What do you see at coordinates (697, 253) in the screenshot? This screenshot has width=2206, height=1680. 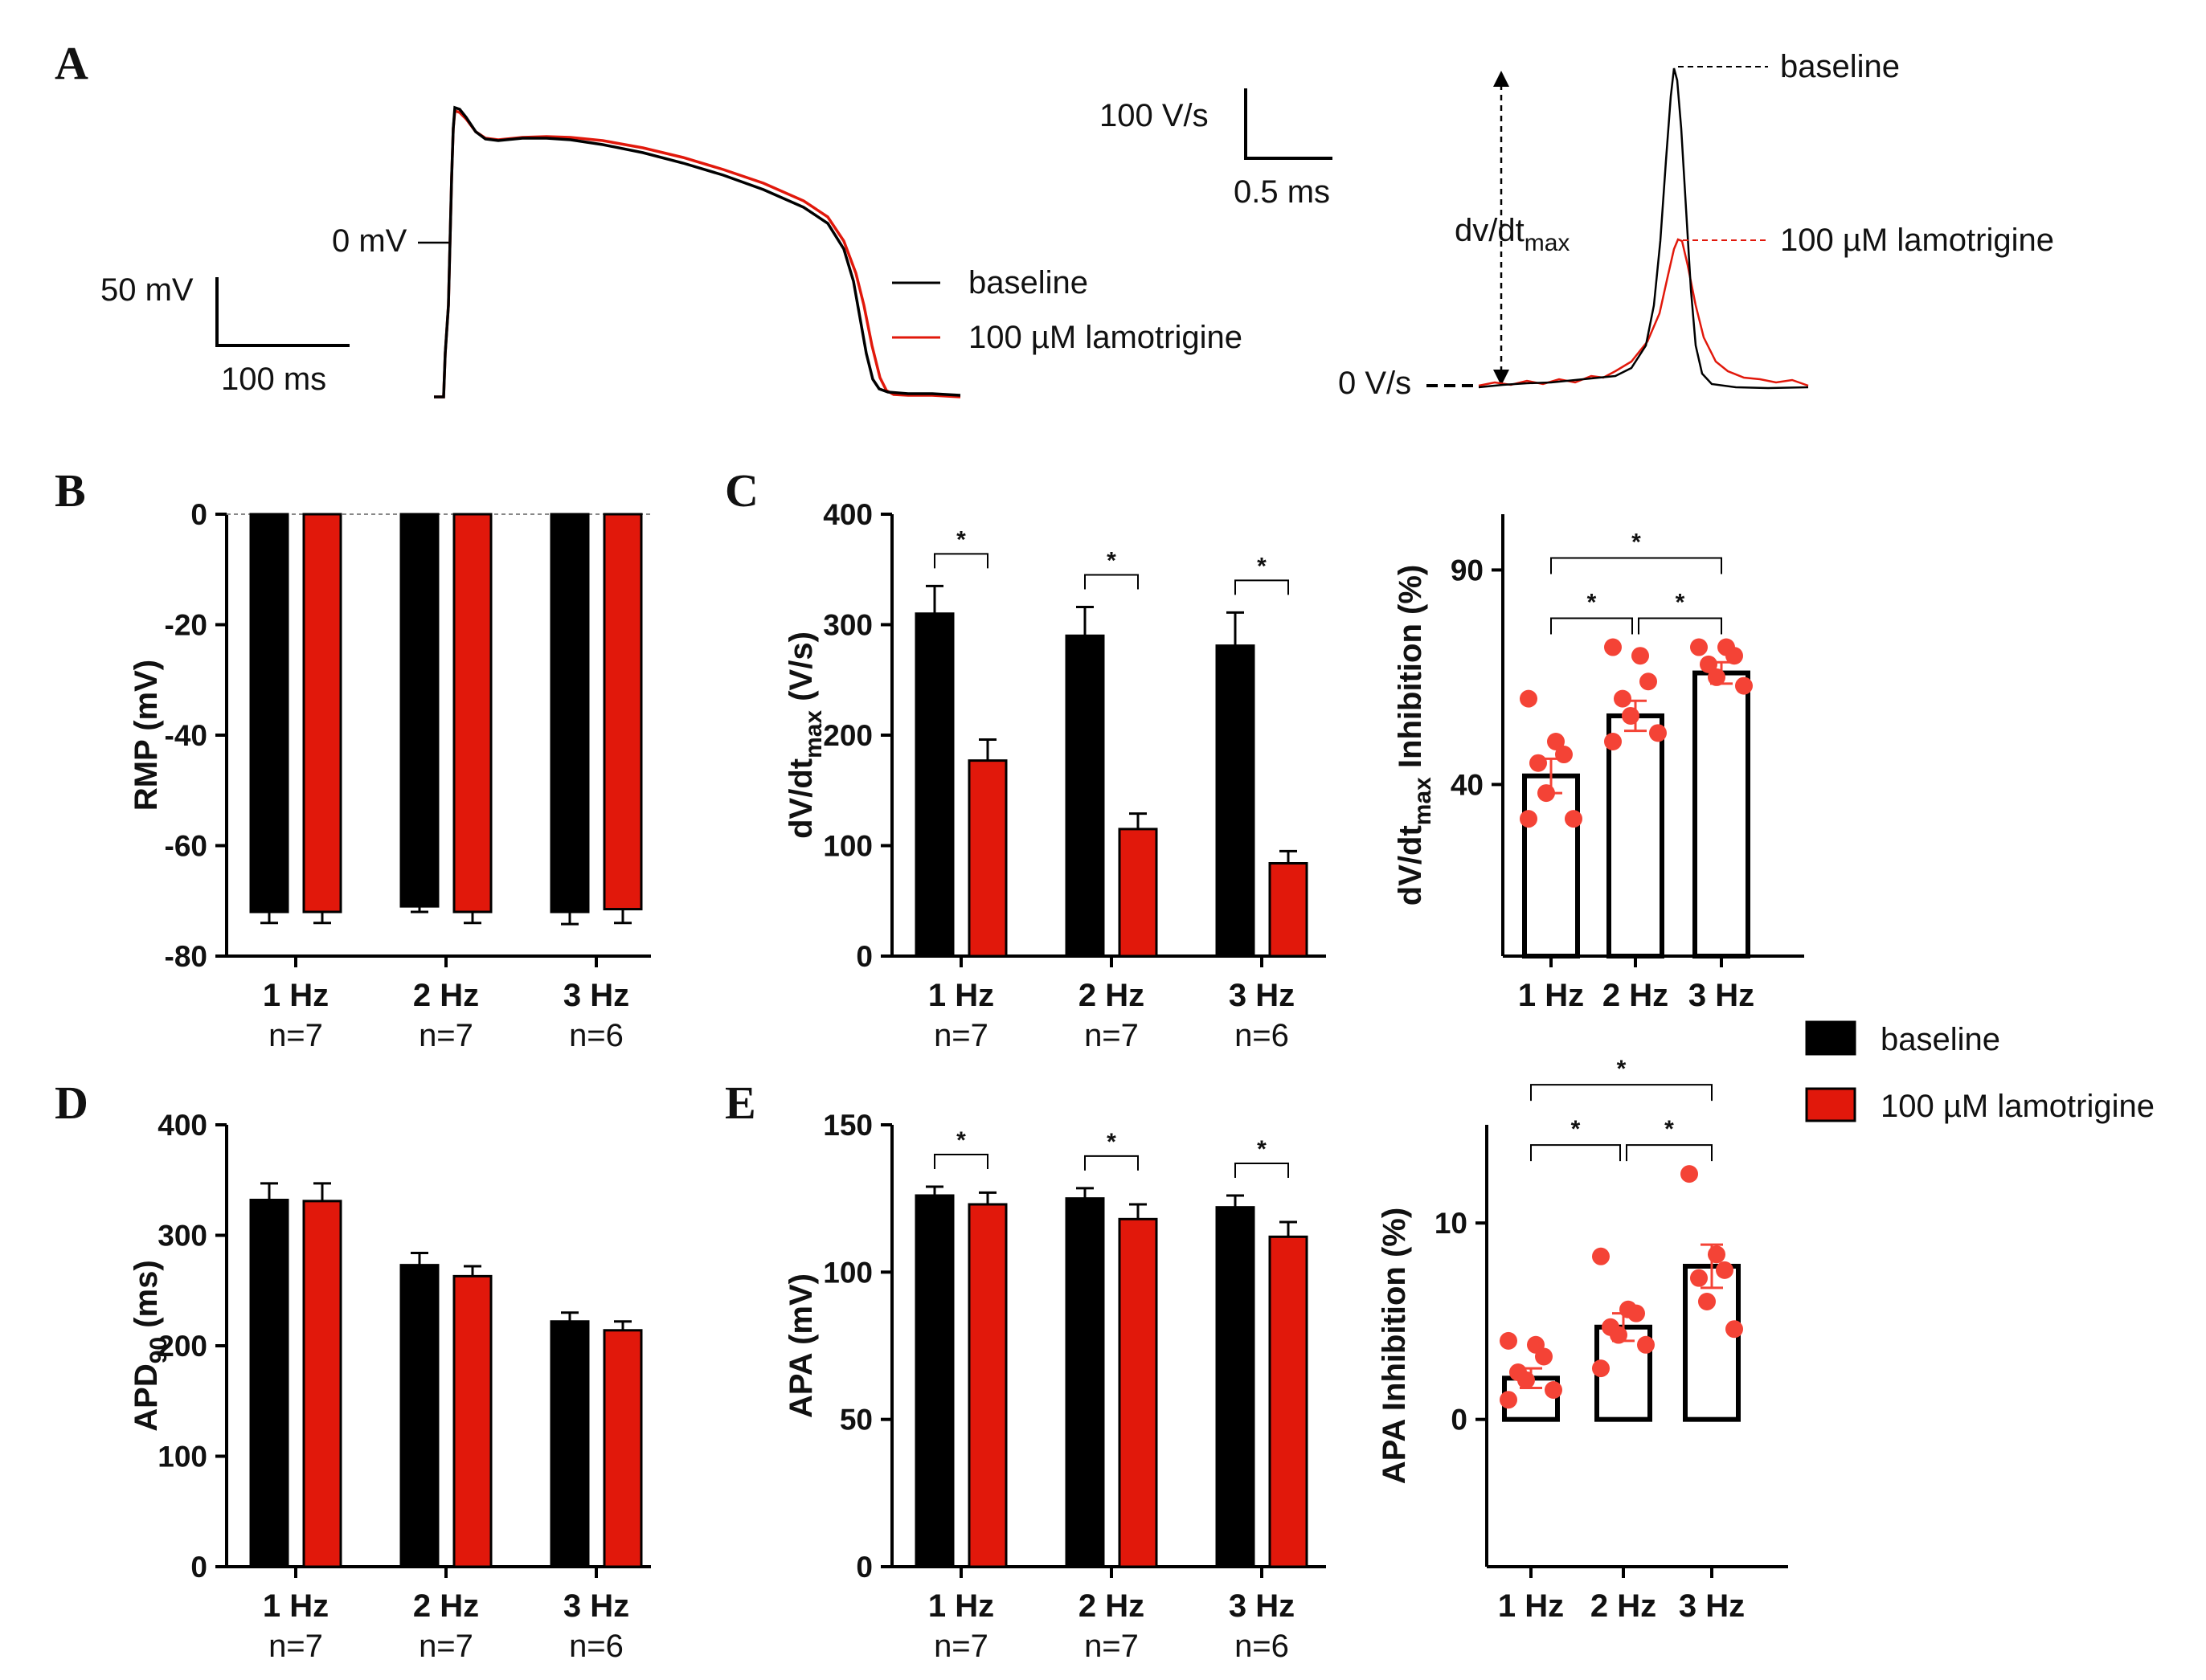 I see `ap-trace-lamotrigine` at bounding box center [697, 253].